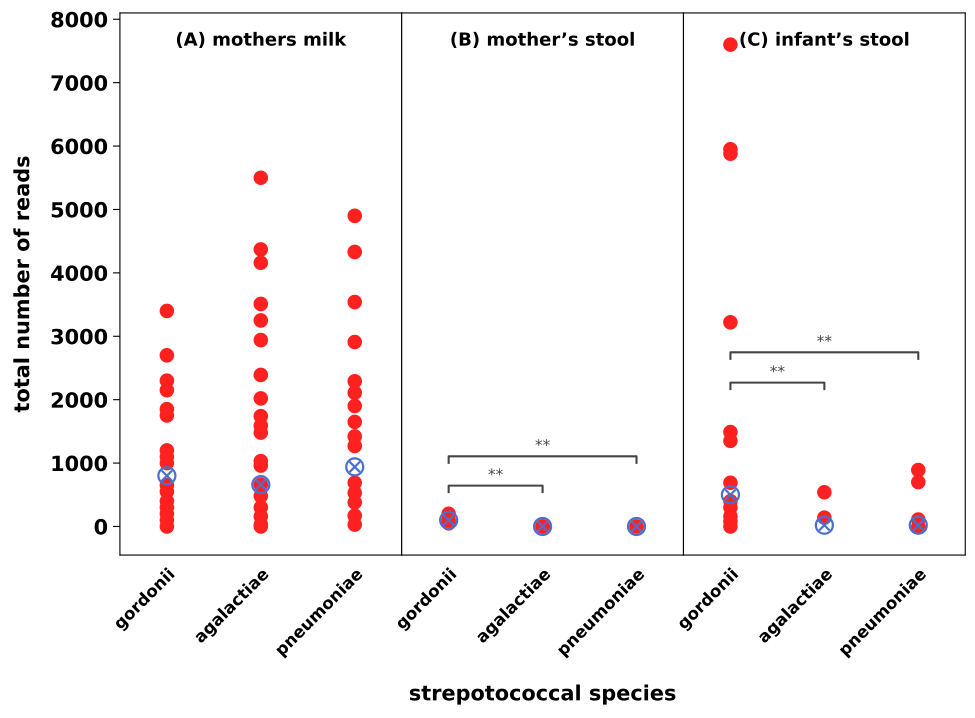 The width and height of the screenshot is (975, 718). What do you see at coordinates (79, 20) in the screenshot?
I see `y-tick-label: 8000` at bounding box center [79, 20].